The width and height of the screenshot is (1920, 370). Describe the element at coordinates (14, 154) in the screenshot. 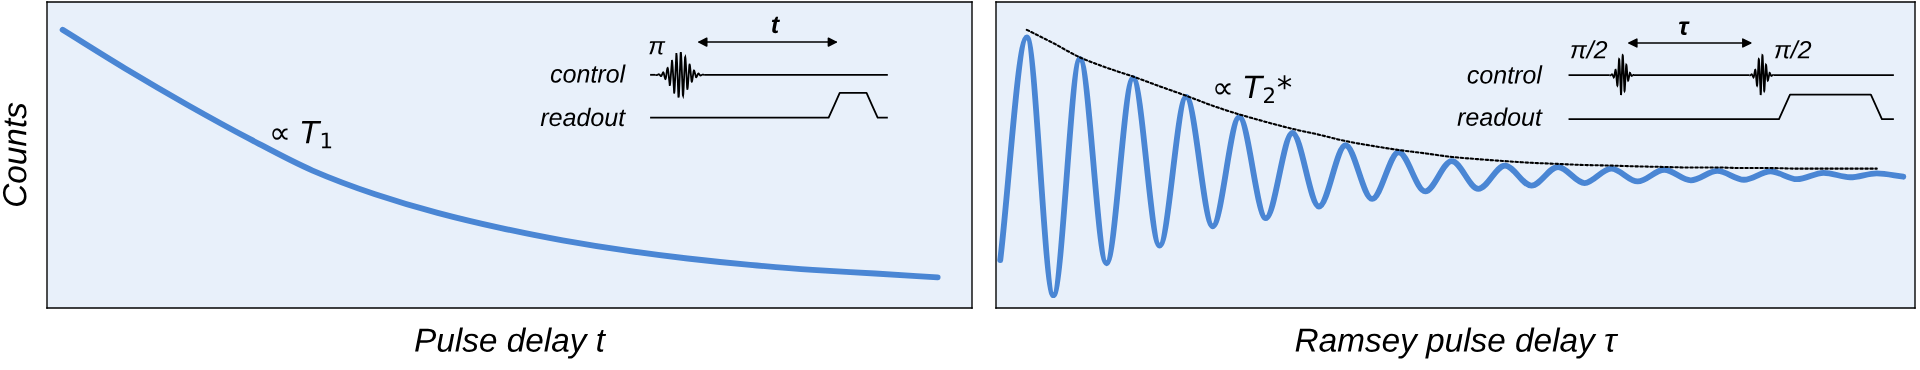

I see `y-axis-title: Counts` at that location.